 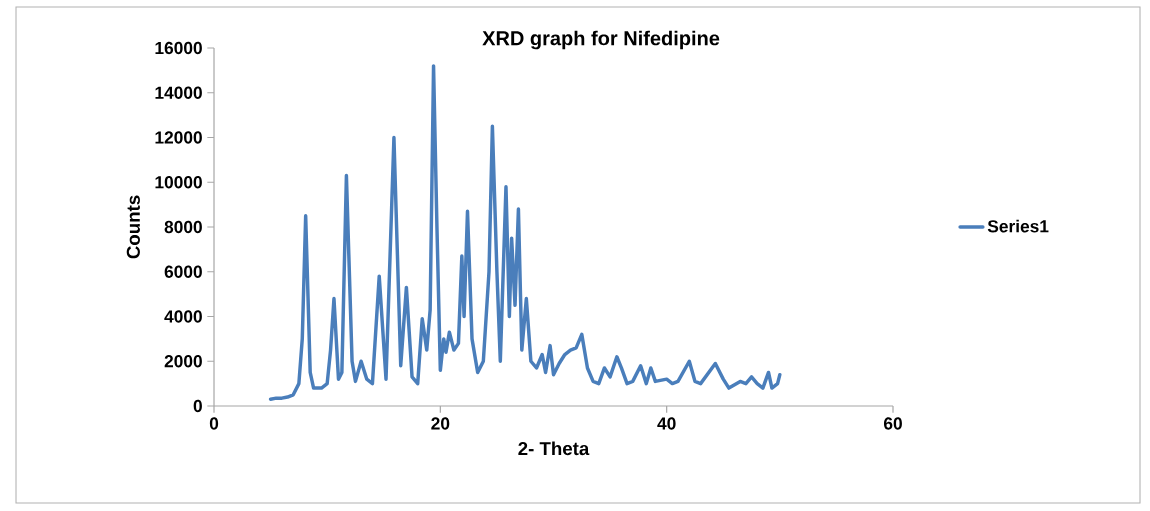 I want to click on y-axis-title: Counts, so click(x=133, y=227).